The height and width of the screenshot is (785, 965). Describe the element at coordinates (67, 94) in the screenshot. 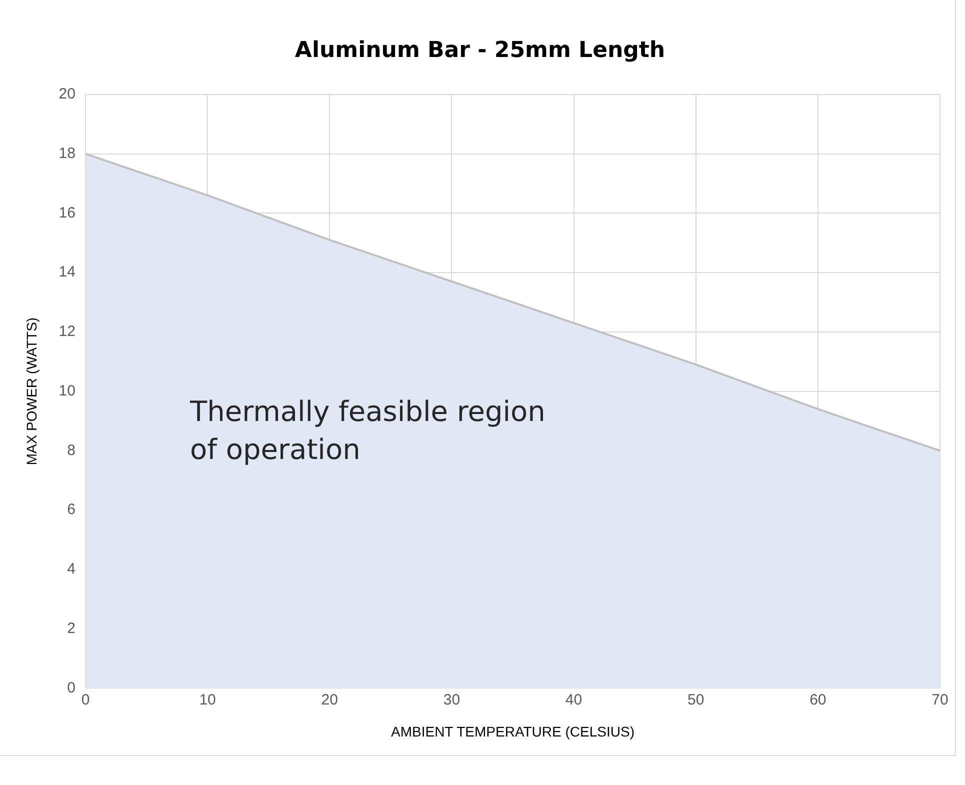

I see `y-tick-label: 20` at that location.